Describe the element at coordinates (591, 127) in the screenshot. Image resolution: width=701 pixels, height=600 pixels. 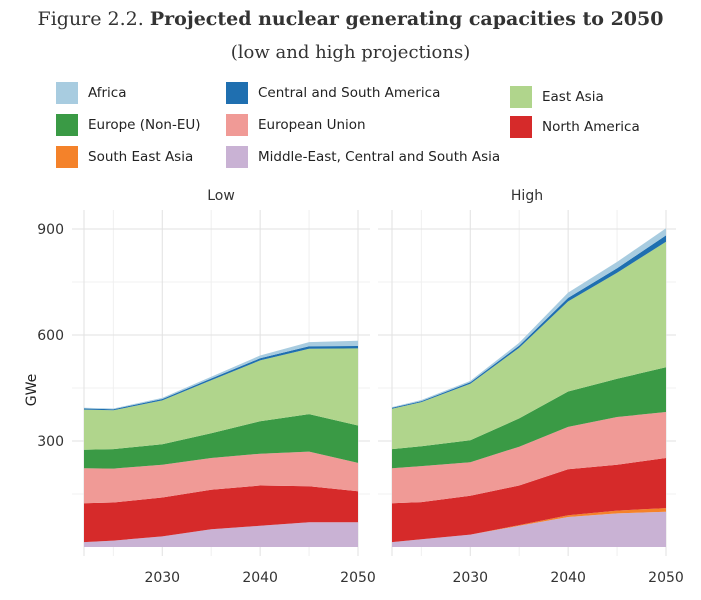
I see `legend-label-northamerica: North America` at that location.